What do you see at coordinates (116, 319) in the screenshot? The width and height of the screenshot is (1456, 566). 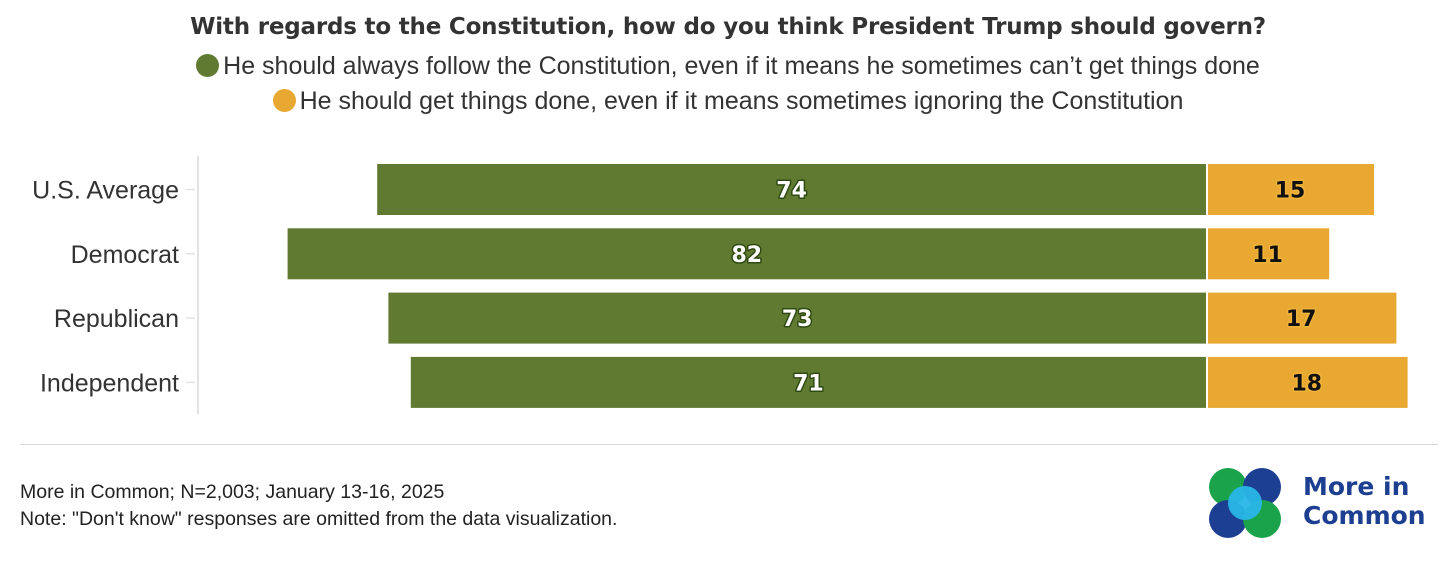 I see `category-label-republican: Republican` at bounding box center [116, 319].